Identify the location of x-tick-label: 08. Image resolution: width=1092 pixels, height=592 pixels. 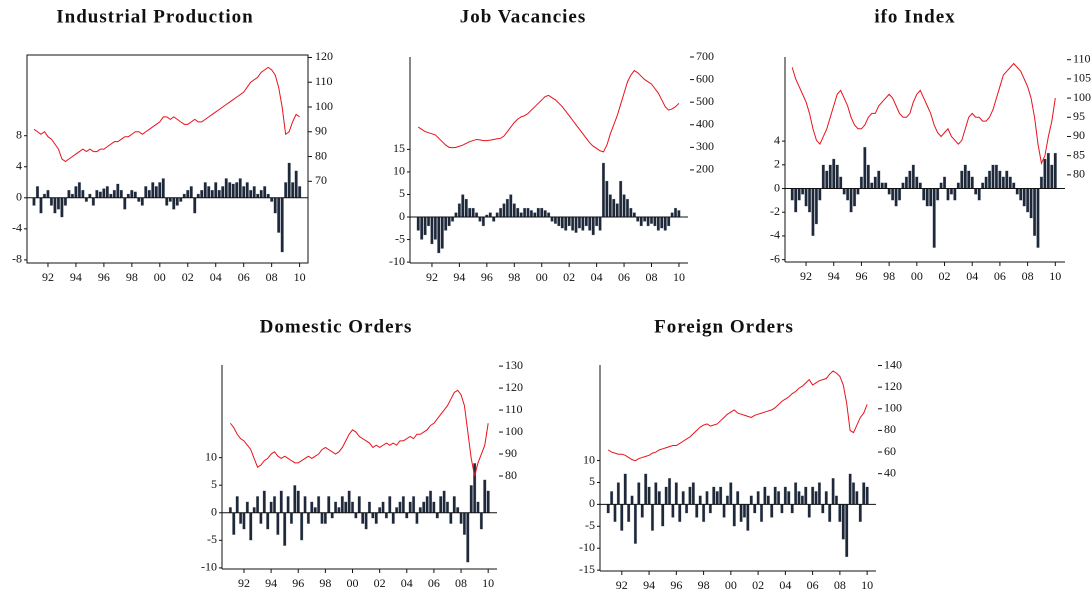
(1028, 276).